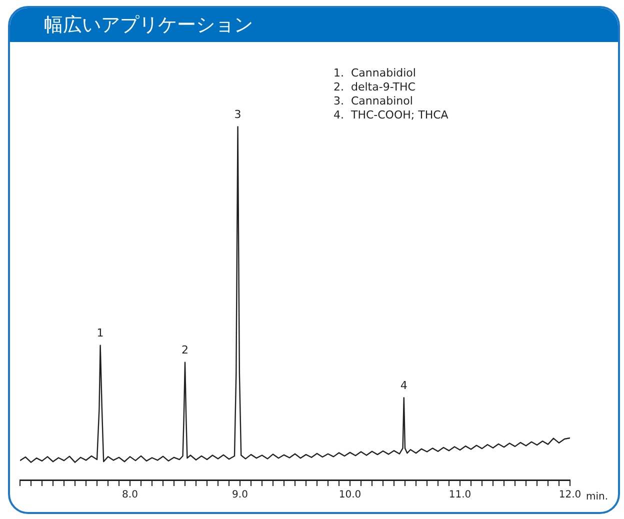 This screenshot has height=519, width=624. I want to click on x-tick-label: 12.0, so click(570, 495).